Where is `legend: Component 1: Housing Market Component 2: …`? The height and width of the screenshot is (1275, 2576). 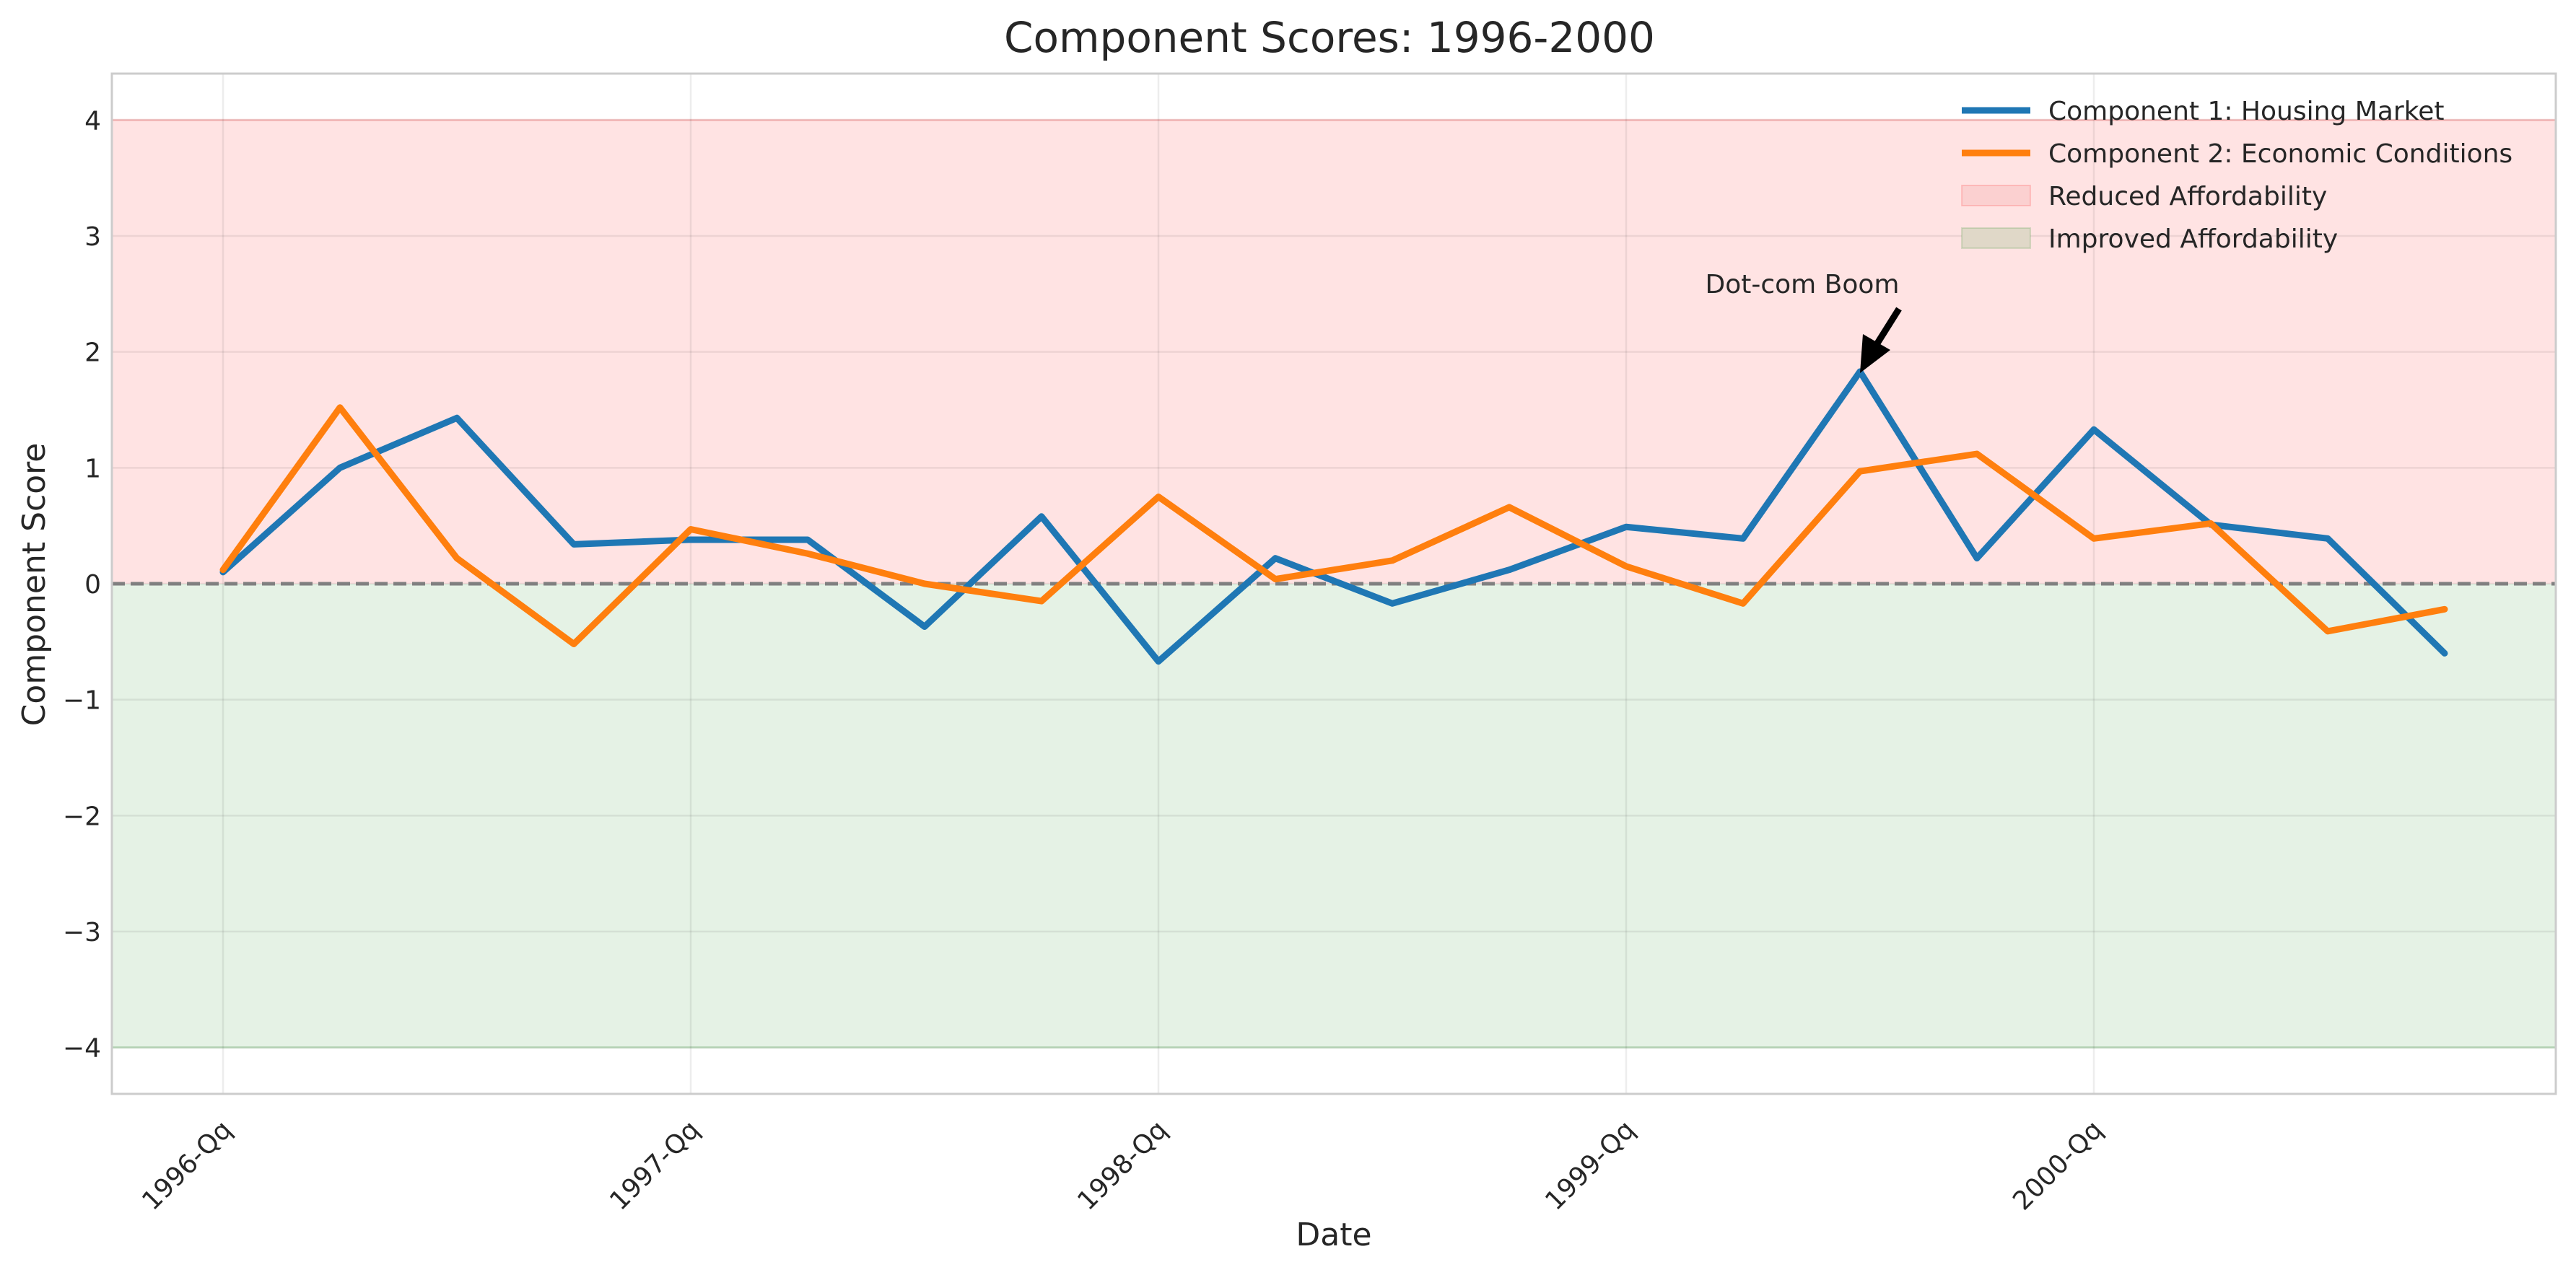 legend: Component 1: Housing Market Component 2: … is located at coordinates (2236, 176).